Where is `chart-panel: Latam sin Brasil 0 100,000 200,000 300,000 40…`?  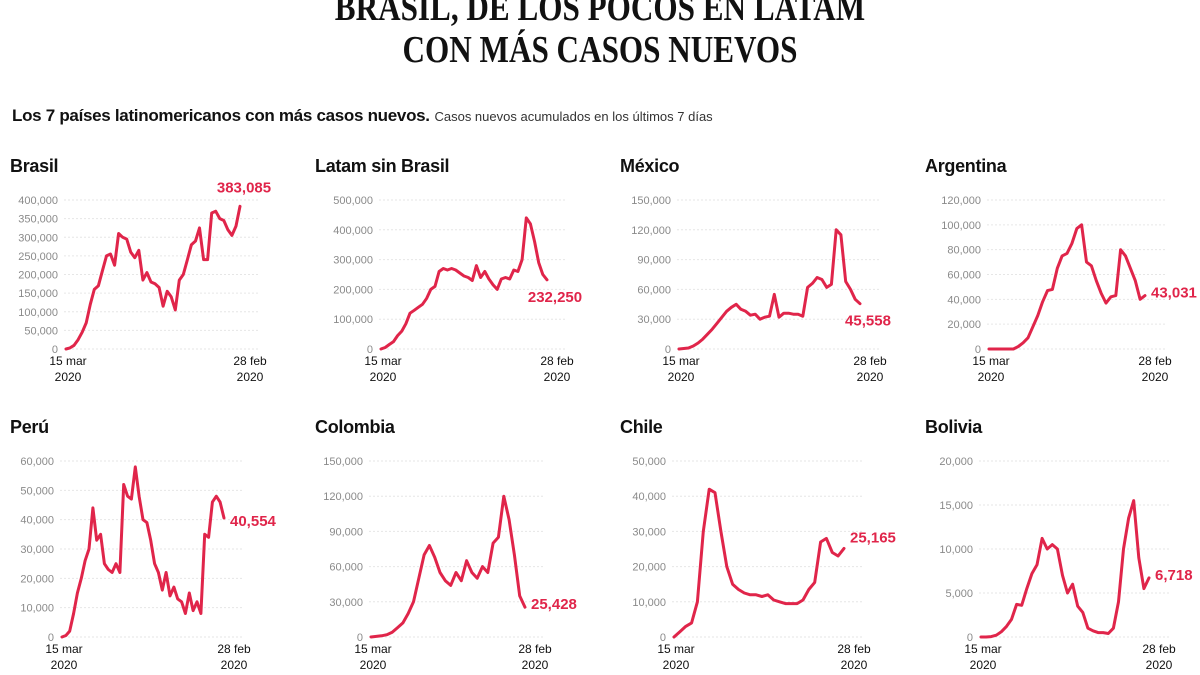 chart-panel: Latam sin Brasil 0 100,000 200,000 300,000 40… is located at coordinates (460, 281).